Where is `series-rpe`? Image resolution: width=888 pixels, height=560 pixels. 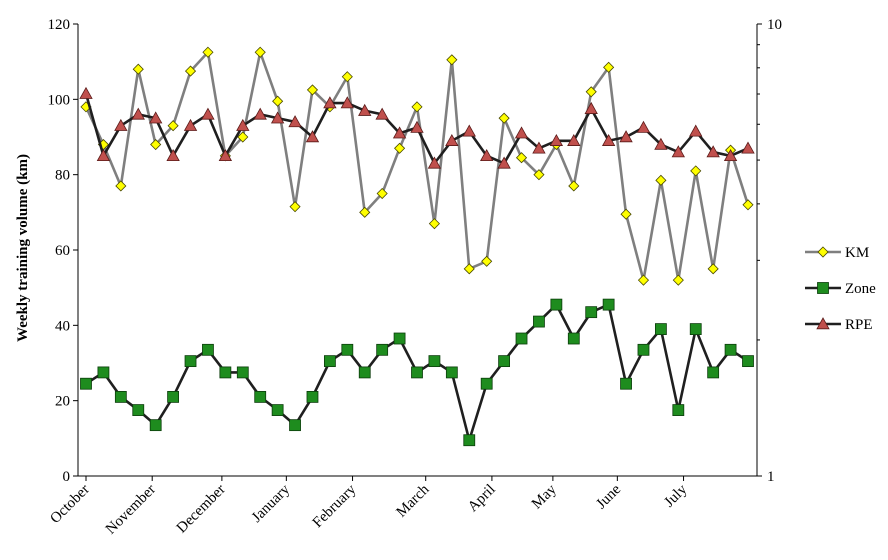
series-rpe is located at coordinates (417, 127).